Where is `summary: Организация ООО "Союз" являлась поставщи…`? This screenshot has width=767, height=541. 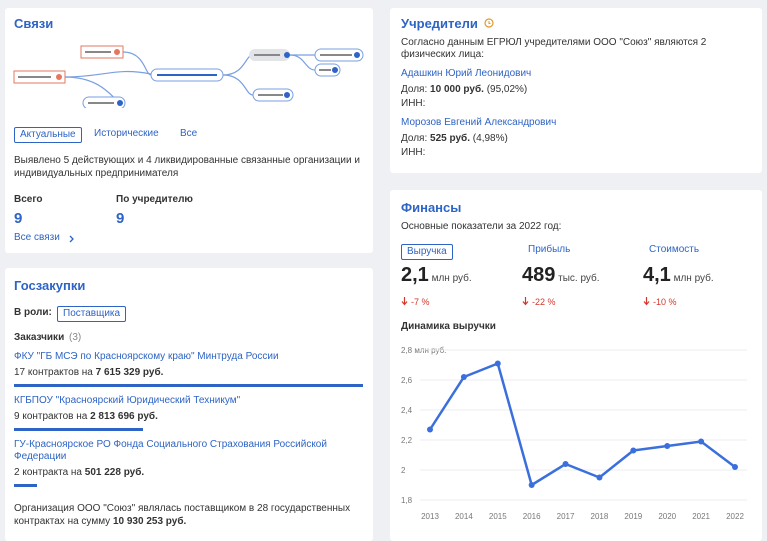 summary: Организация ООО "Союз" являлась поставщи… is located at coordinates (191, 515).